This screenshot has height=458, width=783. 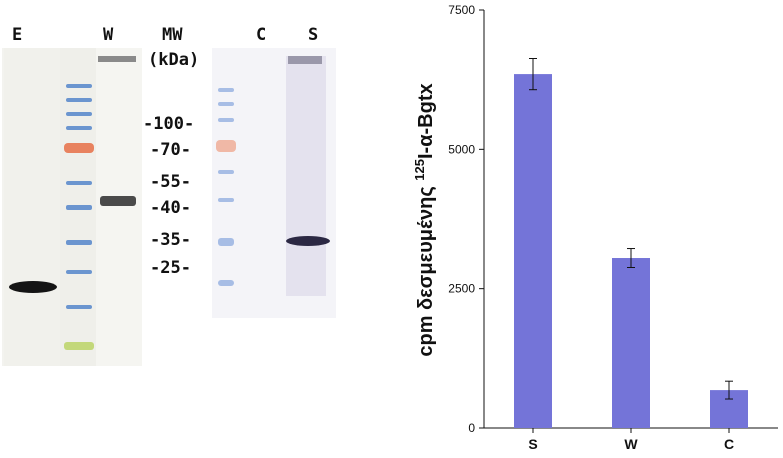 I want to click on mw-marker-label: -55-, so click(x=170, y=182).